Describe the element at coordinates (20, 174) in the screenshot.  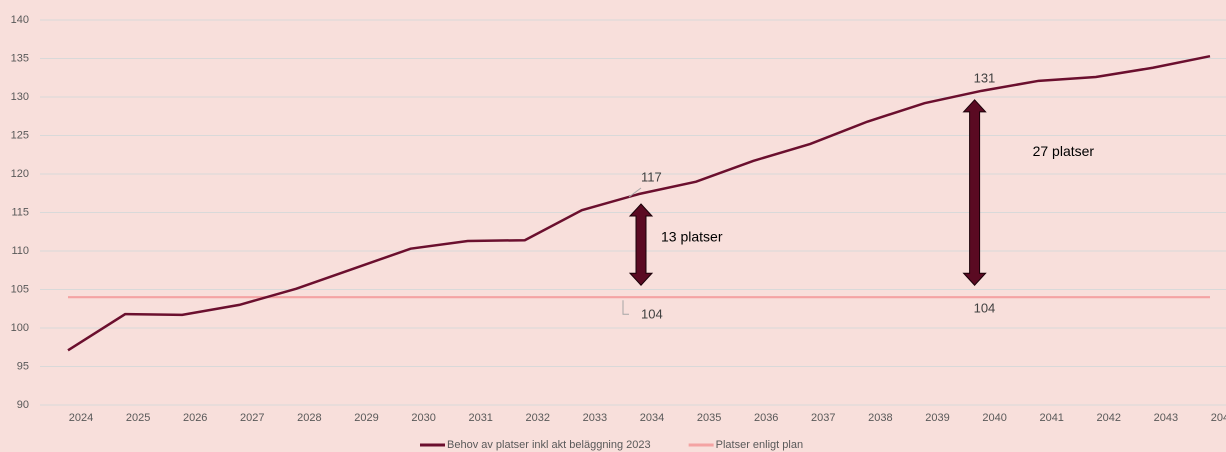
I see `y-tick-label: 120` at that location.